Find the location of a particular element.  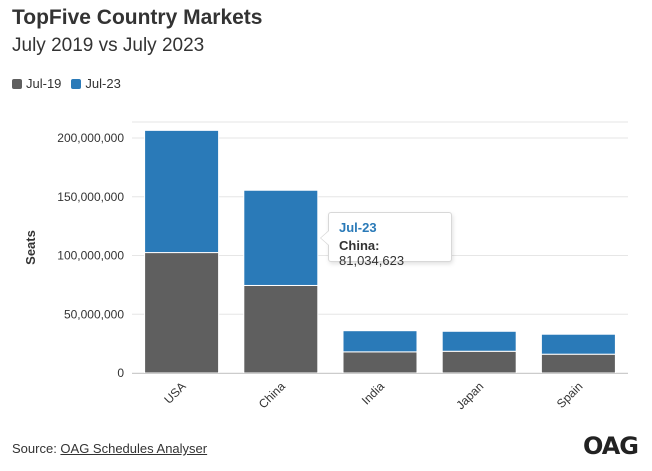

chart-tooltip: Jul-23 China: 81,034,623 is located at coordinates (386, 240).